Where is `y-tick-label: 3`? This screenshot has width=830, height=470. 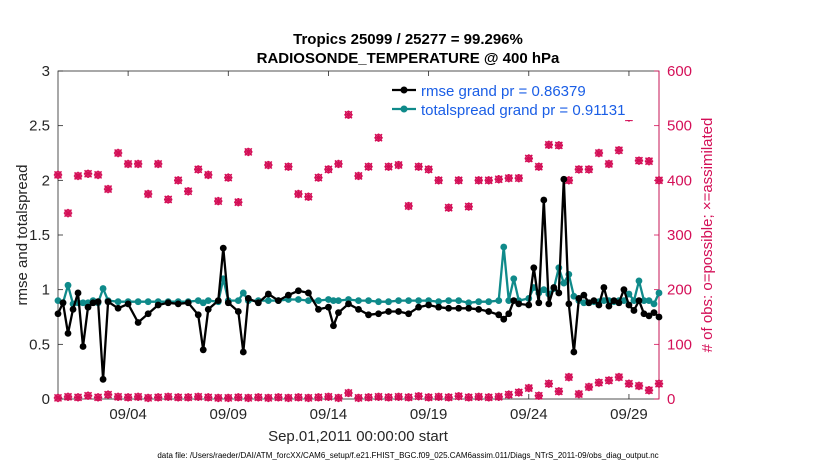
y-tick-label: 3 is located at coordinates (46, 71).